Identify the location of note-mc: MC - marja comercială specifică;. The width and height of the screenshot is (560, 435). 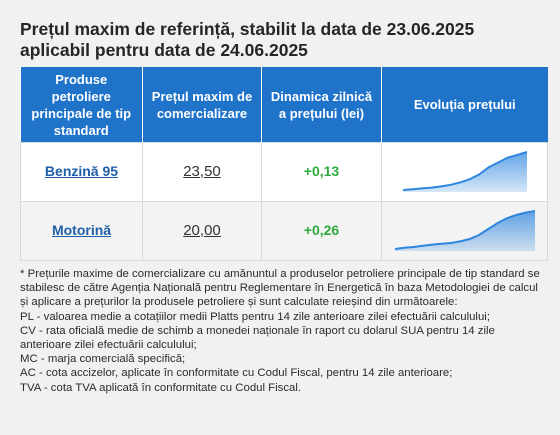
(103, 359).